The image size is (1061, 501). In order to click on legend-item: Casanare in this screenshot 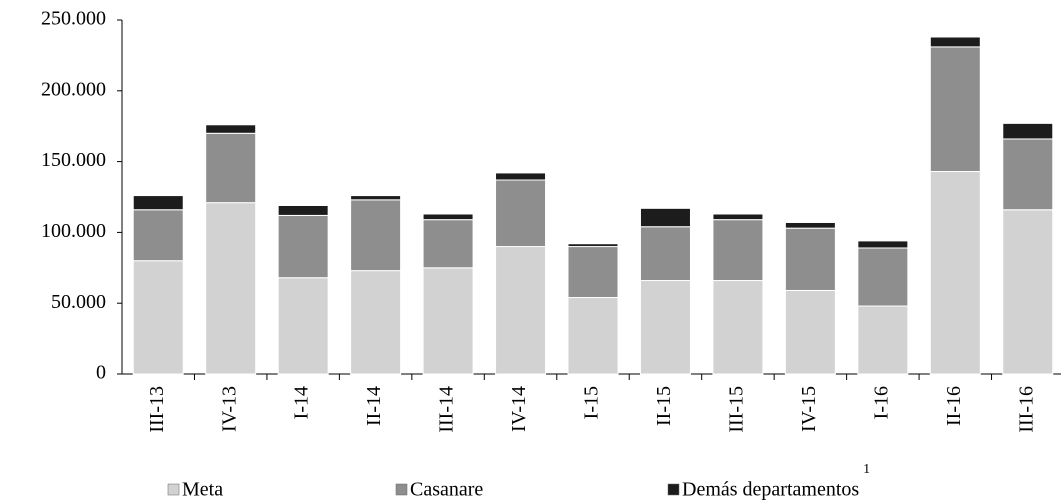, I will do `click(439, 490)`.